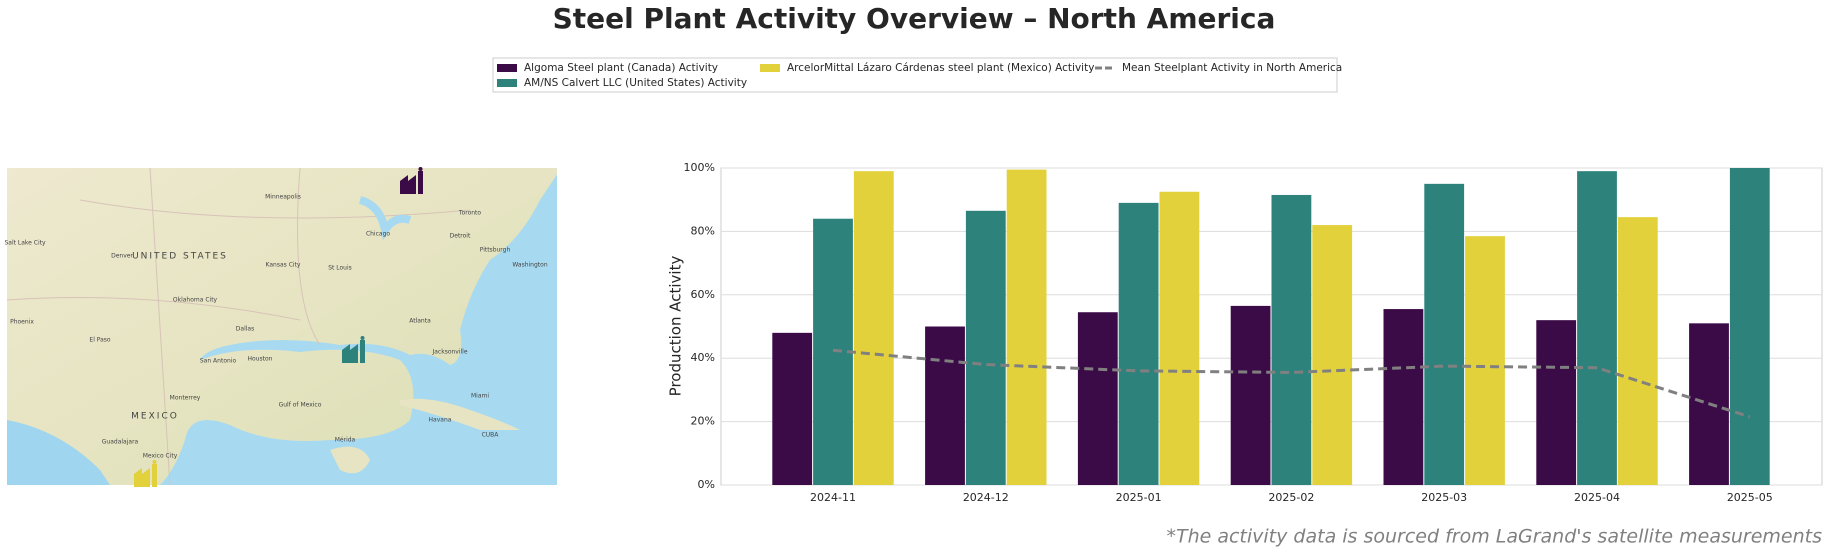 Image resolution: width=1828 pixels, height=554 pixels. Describe the element at coordinates (378, 234) in the screenshot. I see `map-label: Chicago` at that location.